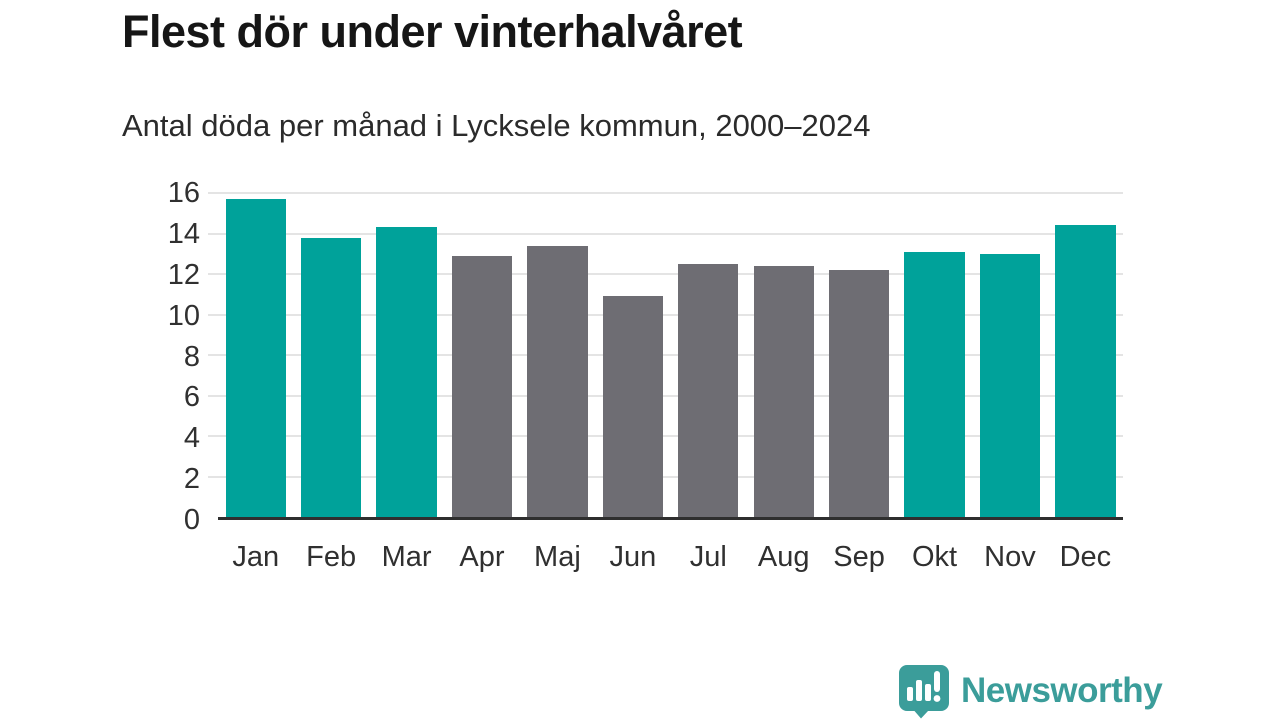 The image size is (1280, 720). What do you see at coordinates (183, 315) in the screenshot?
I see `y-tick-label-10: 10` at bounding box center [183, 315].